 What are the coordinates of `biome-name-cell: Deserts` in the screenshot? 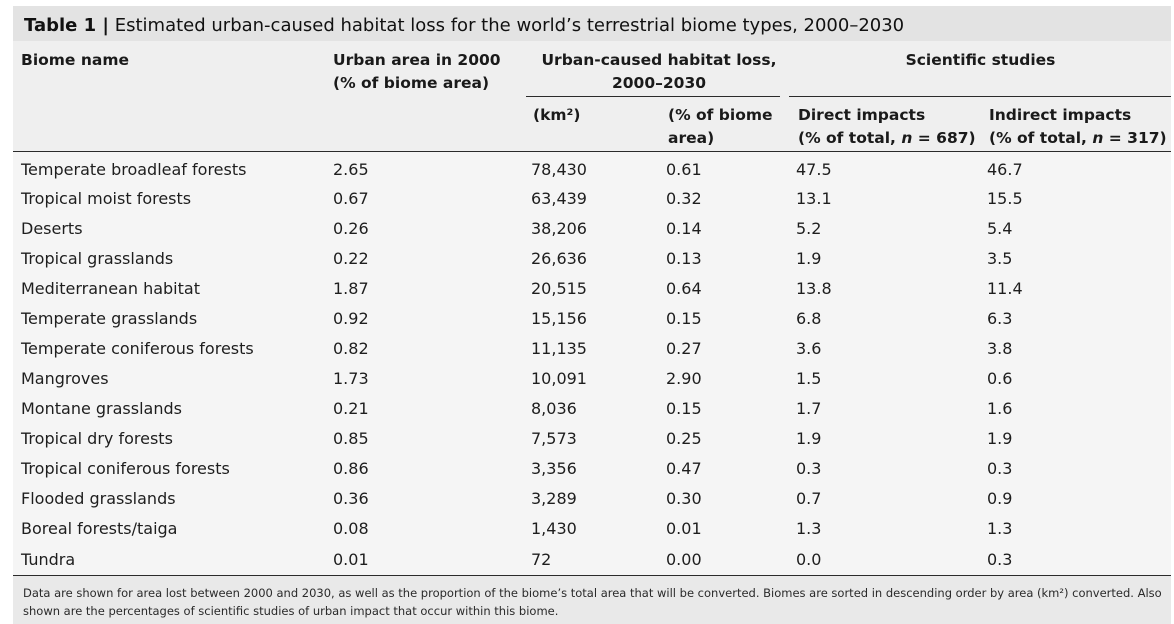 It's located at (52, 228).